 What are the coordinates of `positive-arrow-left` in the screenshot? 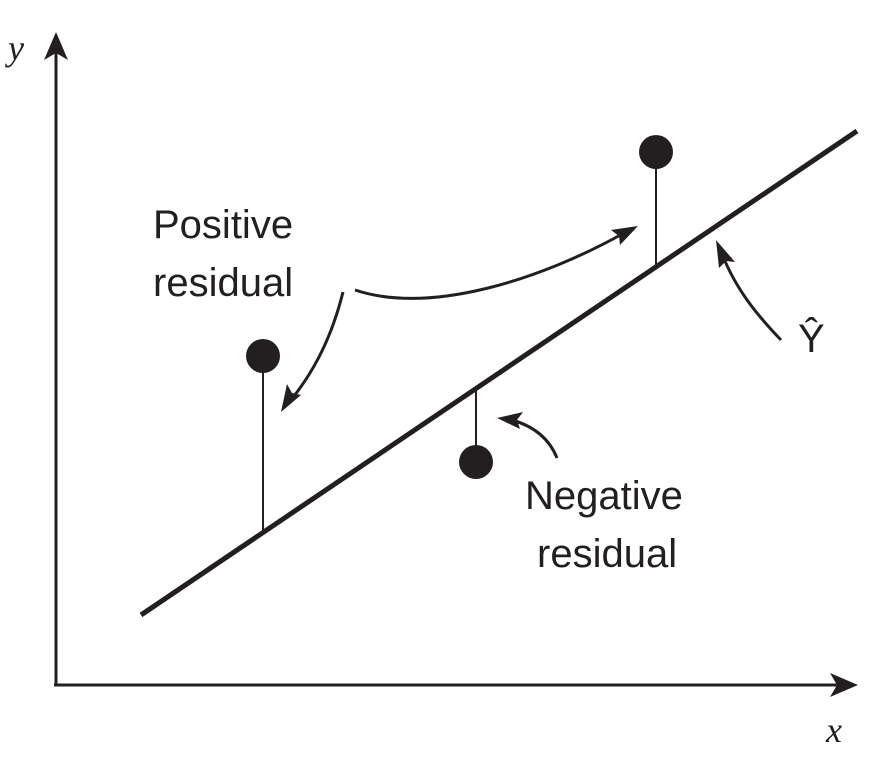 It's located at (317, 346).